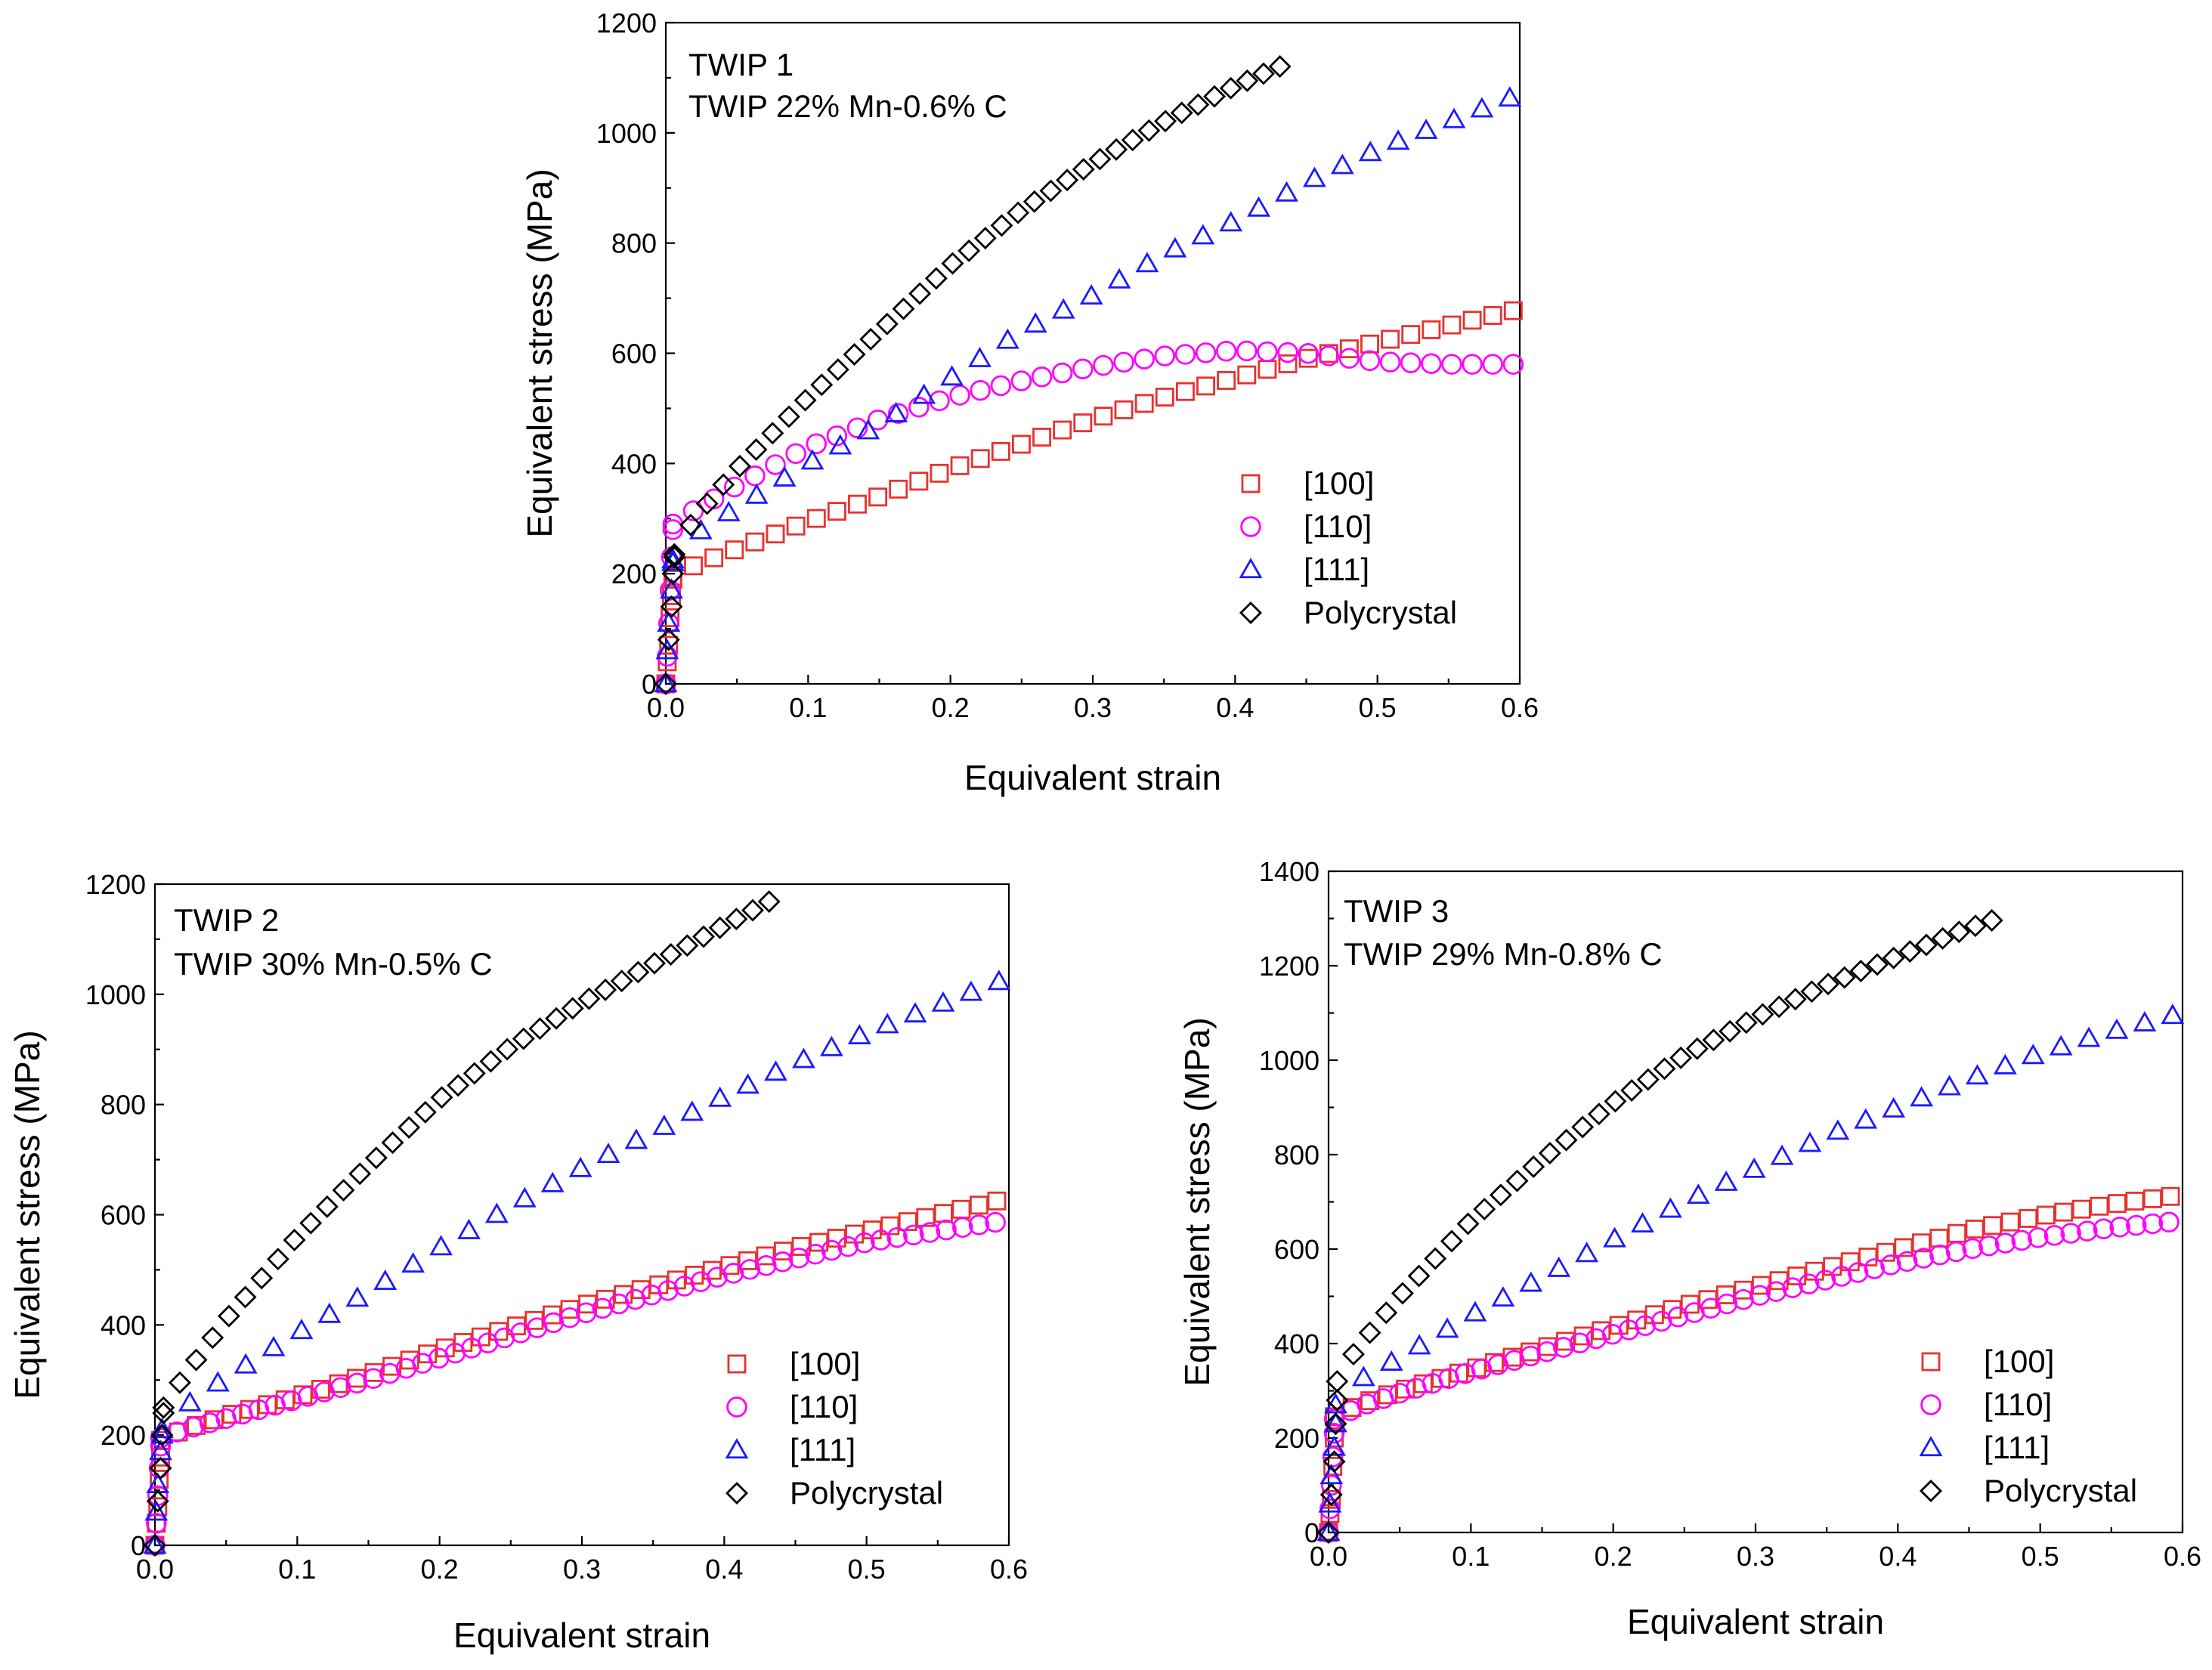 The height and width of the screenshot is (1670, 2212). I want to click on series-diamond, so click(462, 1223).